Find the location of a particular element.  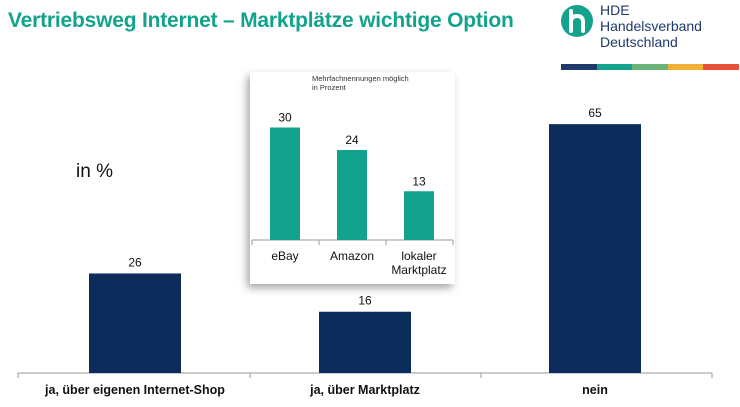

logo-line-handelsverband: Handelsverband is located at coordinates (651, 26).